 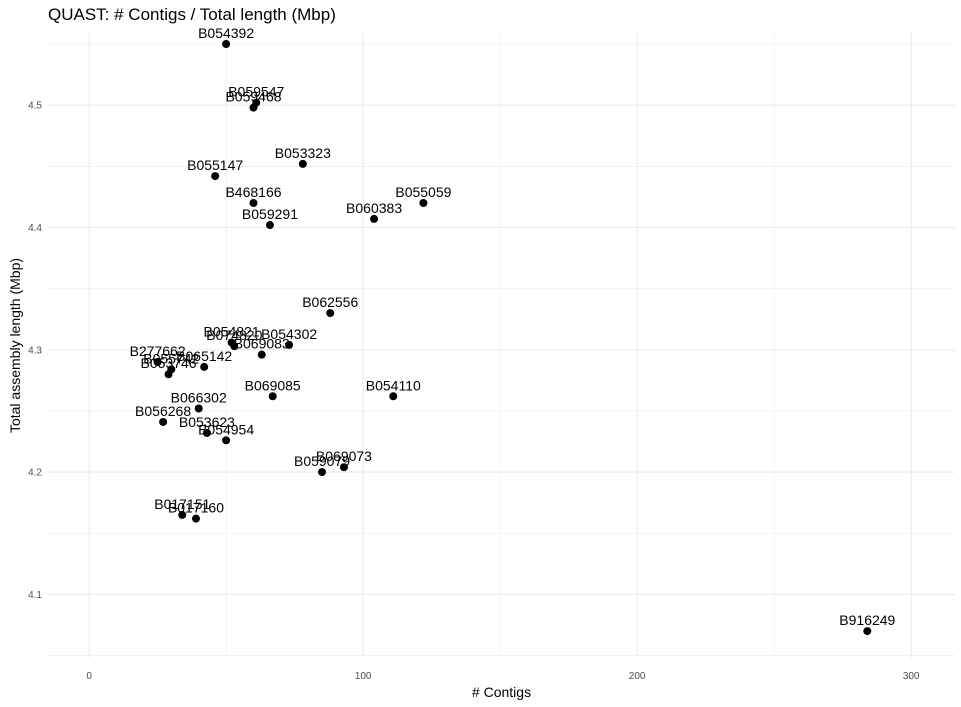 I want to click on point-B059291, so click(x=269, y=225).